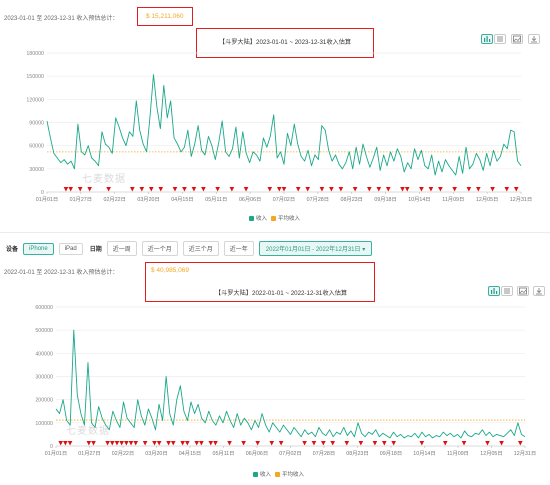  What do you see at coordinates (251, 219) in the screenshot?
I see `legend-income-swatch` at bounding box center [251, 219].